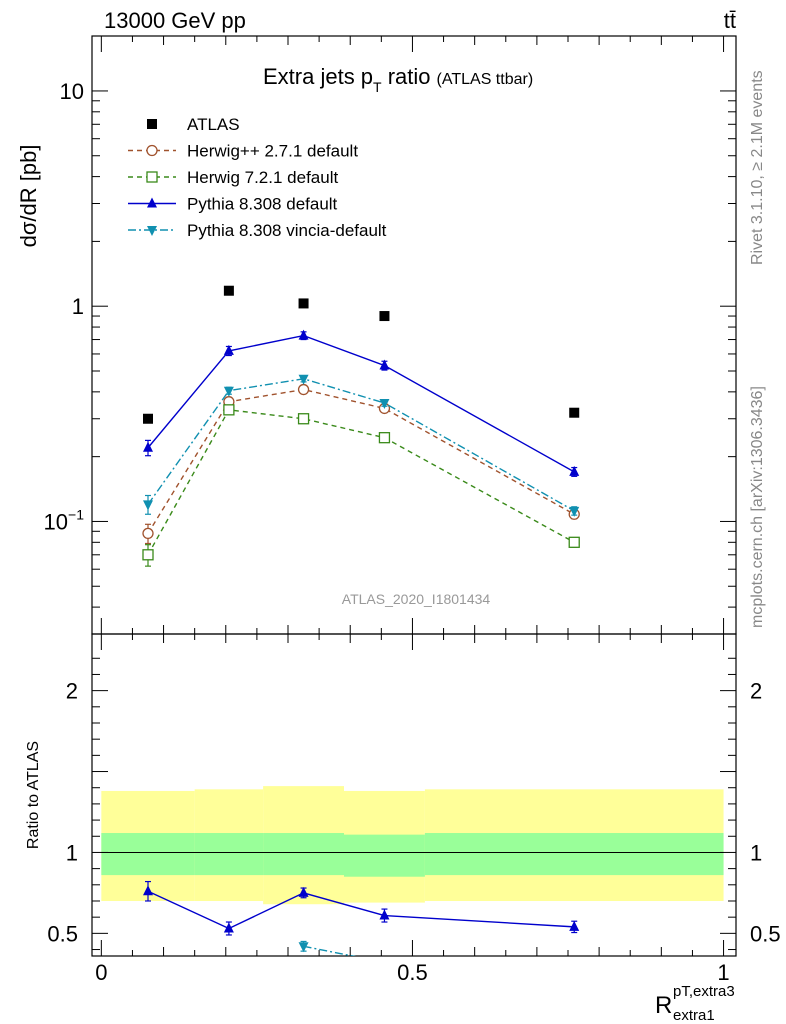 The width and height of the screenshot is (786, 1024). What do you see at coordinates (412, 972) in the screenshot?
I see `x-tick-label: 0.5` at bounding box center [412, 972].